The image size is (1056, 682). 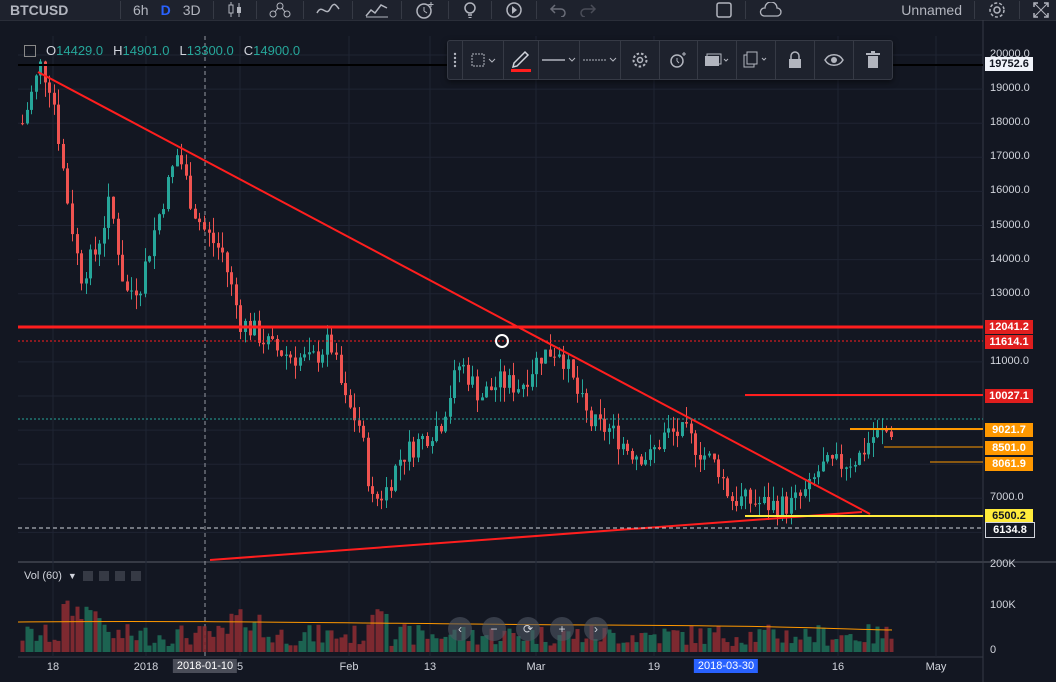 I want to click on line-dash-icon, so click(x=600, y=60).